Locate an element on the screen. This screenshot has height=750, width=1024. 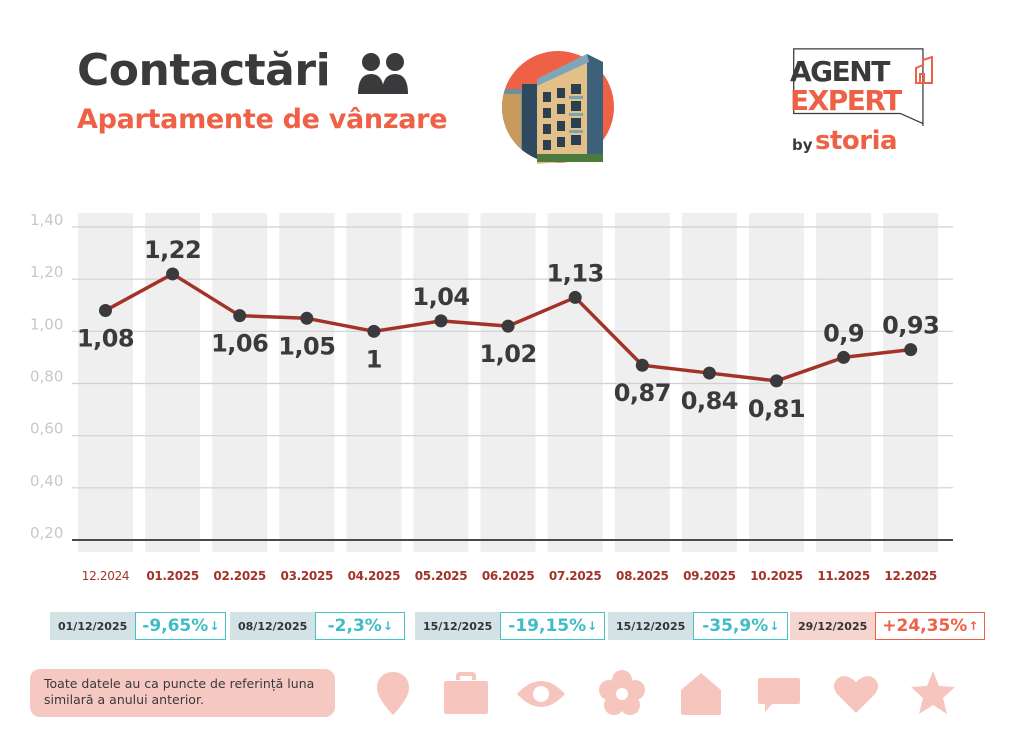
data-label: 1,08 is located at coordinates (105, 338).